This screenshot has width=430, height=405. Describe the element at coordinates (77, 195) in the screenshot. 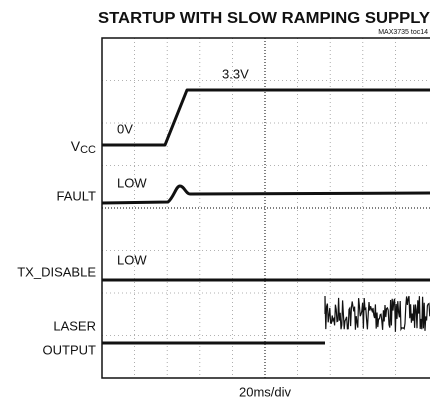

I see `channel-label: FAULT` at that location.